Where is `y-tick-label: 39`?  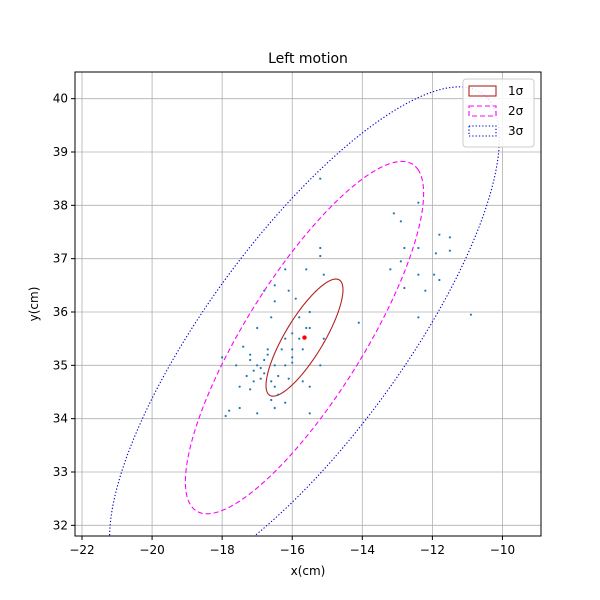
y-tick-label: 39 is located at coordinates (60, 152).